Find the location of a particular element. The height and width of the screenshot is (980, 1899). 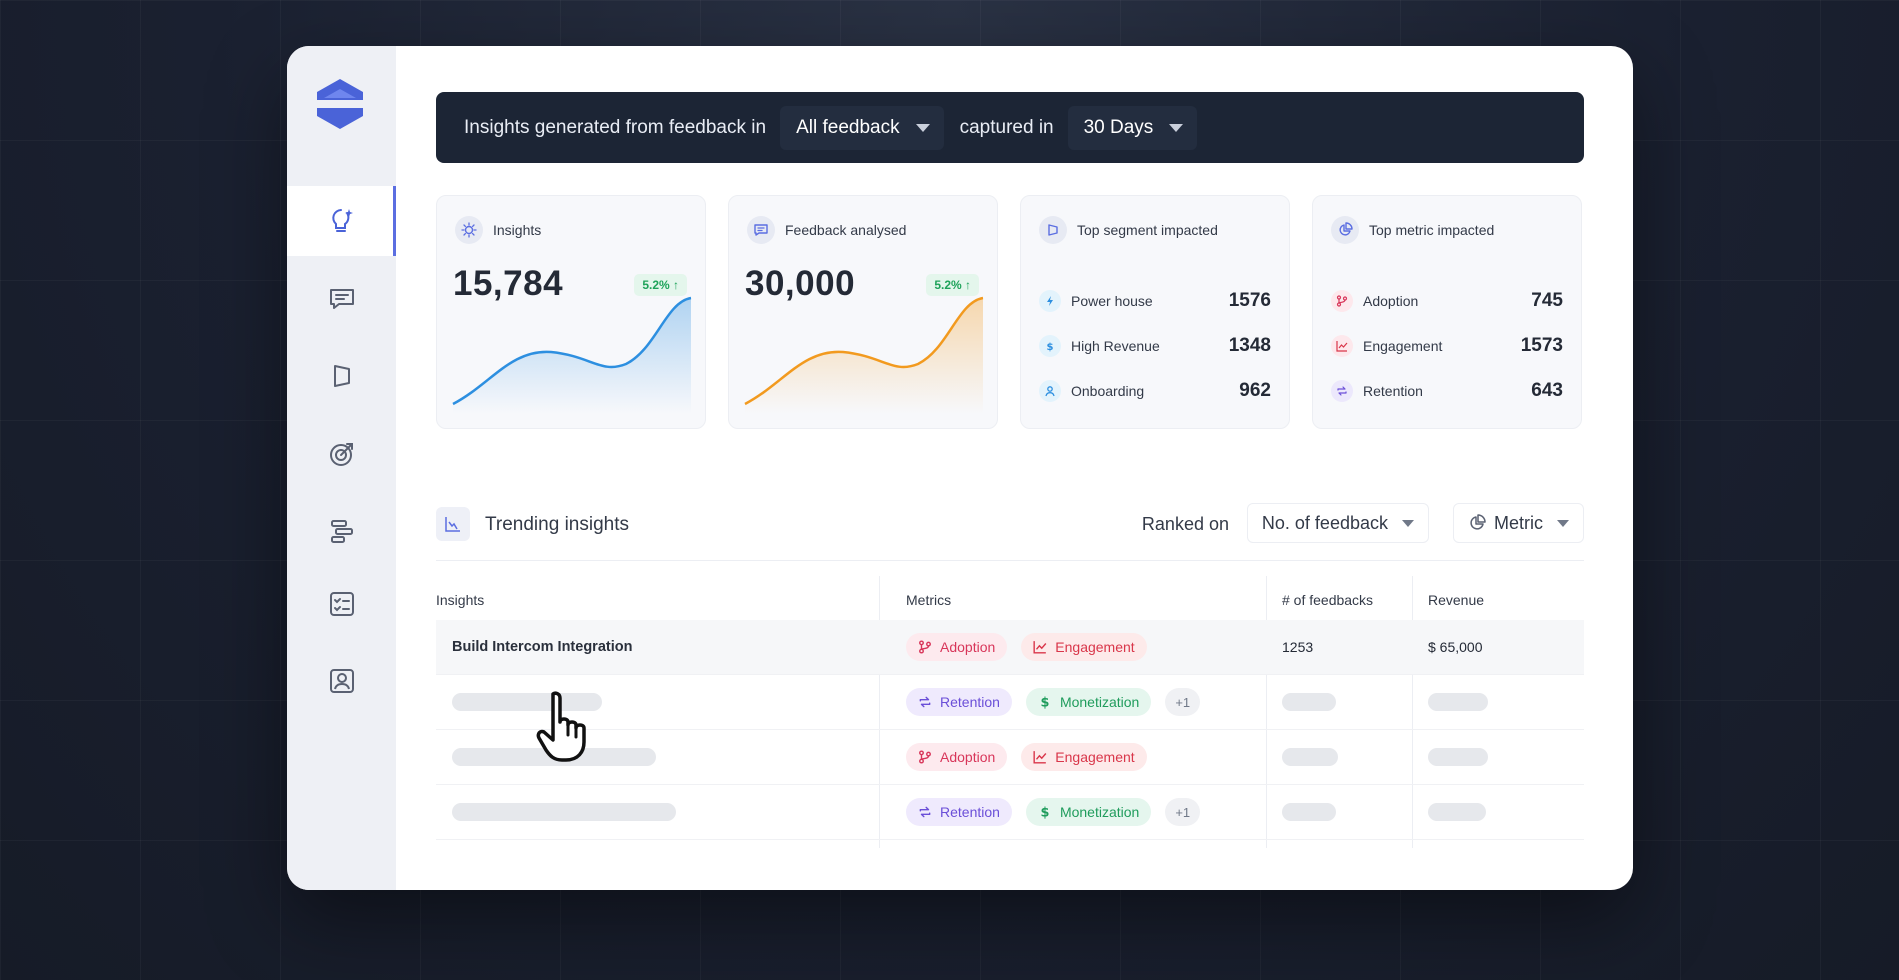

tag-label: Monetization is located at coordinates (1099, 812).